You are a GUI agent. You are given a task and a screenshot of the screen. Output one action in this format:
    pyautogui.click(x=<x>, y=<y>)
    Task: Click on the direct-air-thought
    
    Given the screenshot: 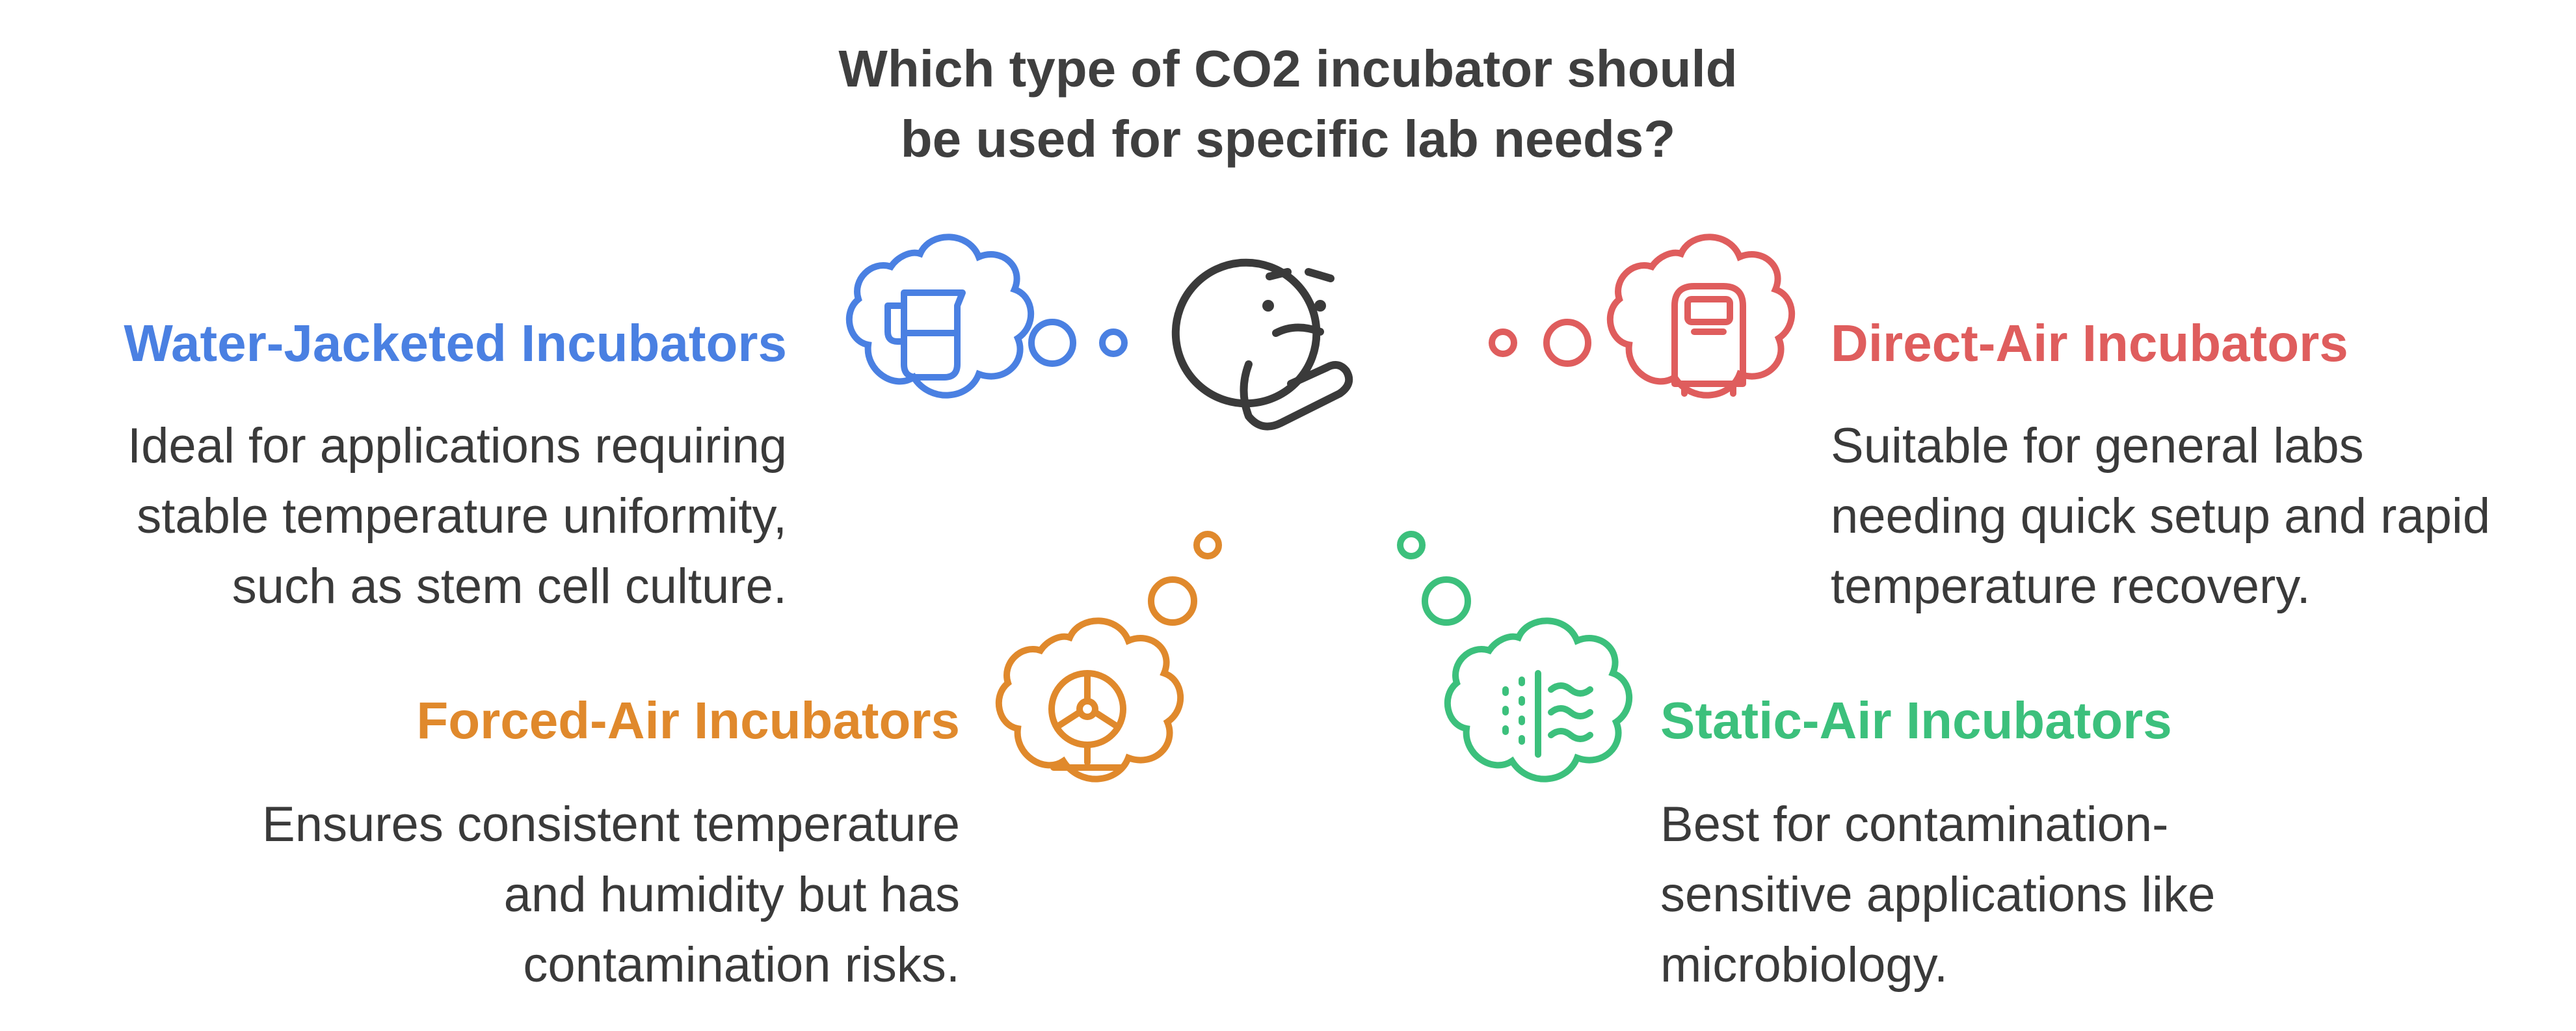 What is the action you would take?
    pyautogui.click(x=1642, y=316)
    